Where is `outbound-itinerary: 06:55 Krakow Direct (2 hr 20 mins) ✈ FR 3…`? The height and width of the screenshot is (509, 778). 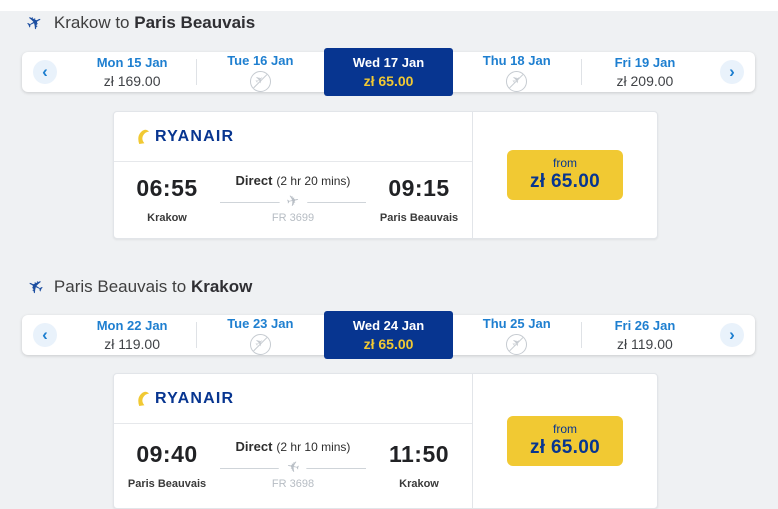
outbound-itinerary: 06:55 Krakow Direct (2 hr 20 mins) ✈ FR 3… is located at coordinates (293, 200).